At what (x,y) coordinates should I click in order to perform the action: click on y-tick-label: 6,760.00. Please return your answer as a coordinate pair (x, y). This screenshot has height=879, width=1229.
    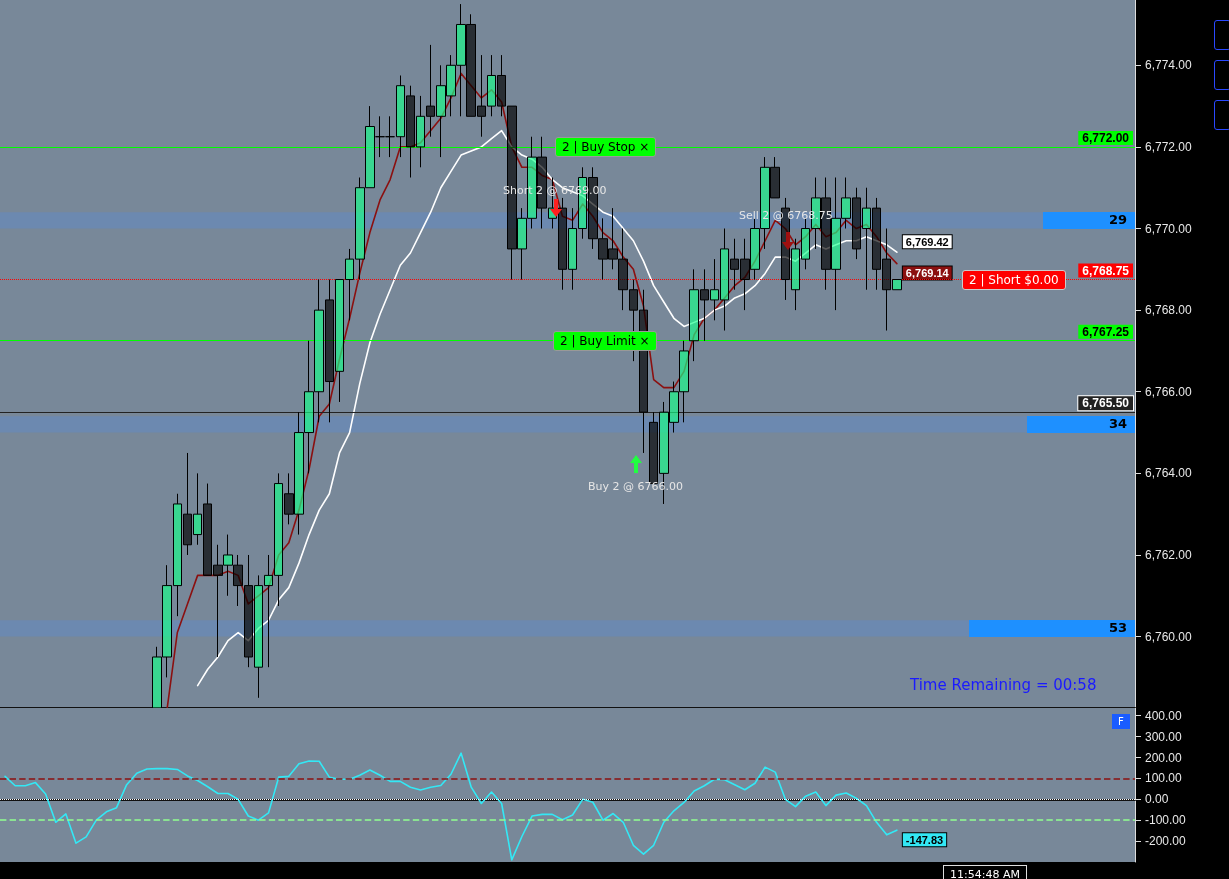
    Looking at the image, I should click on (1169, 636).